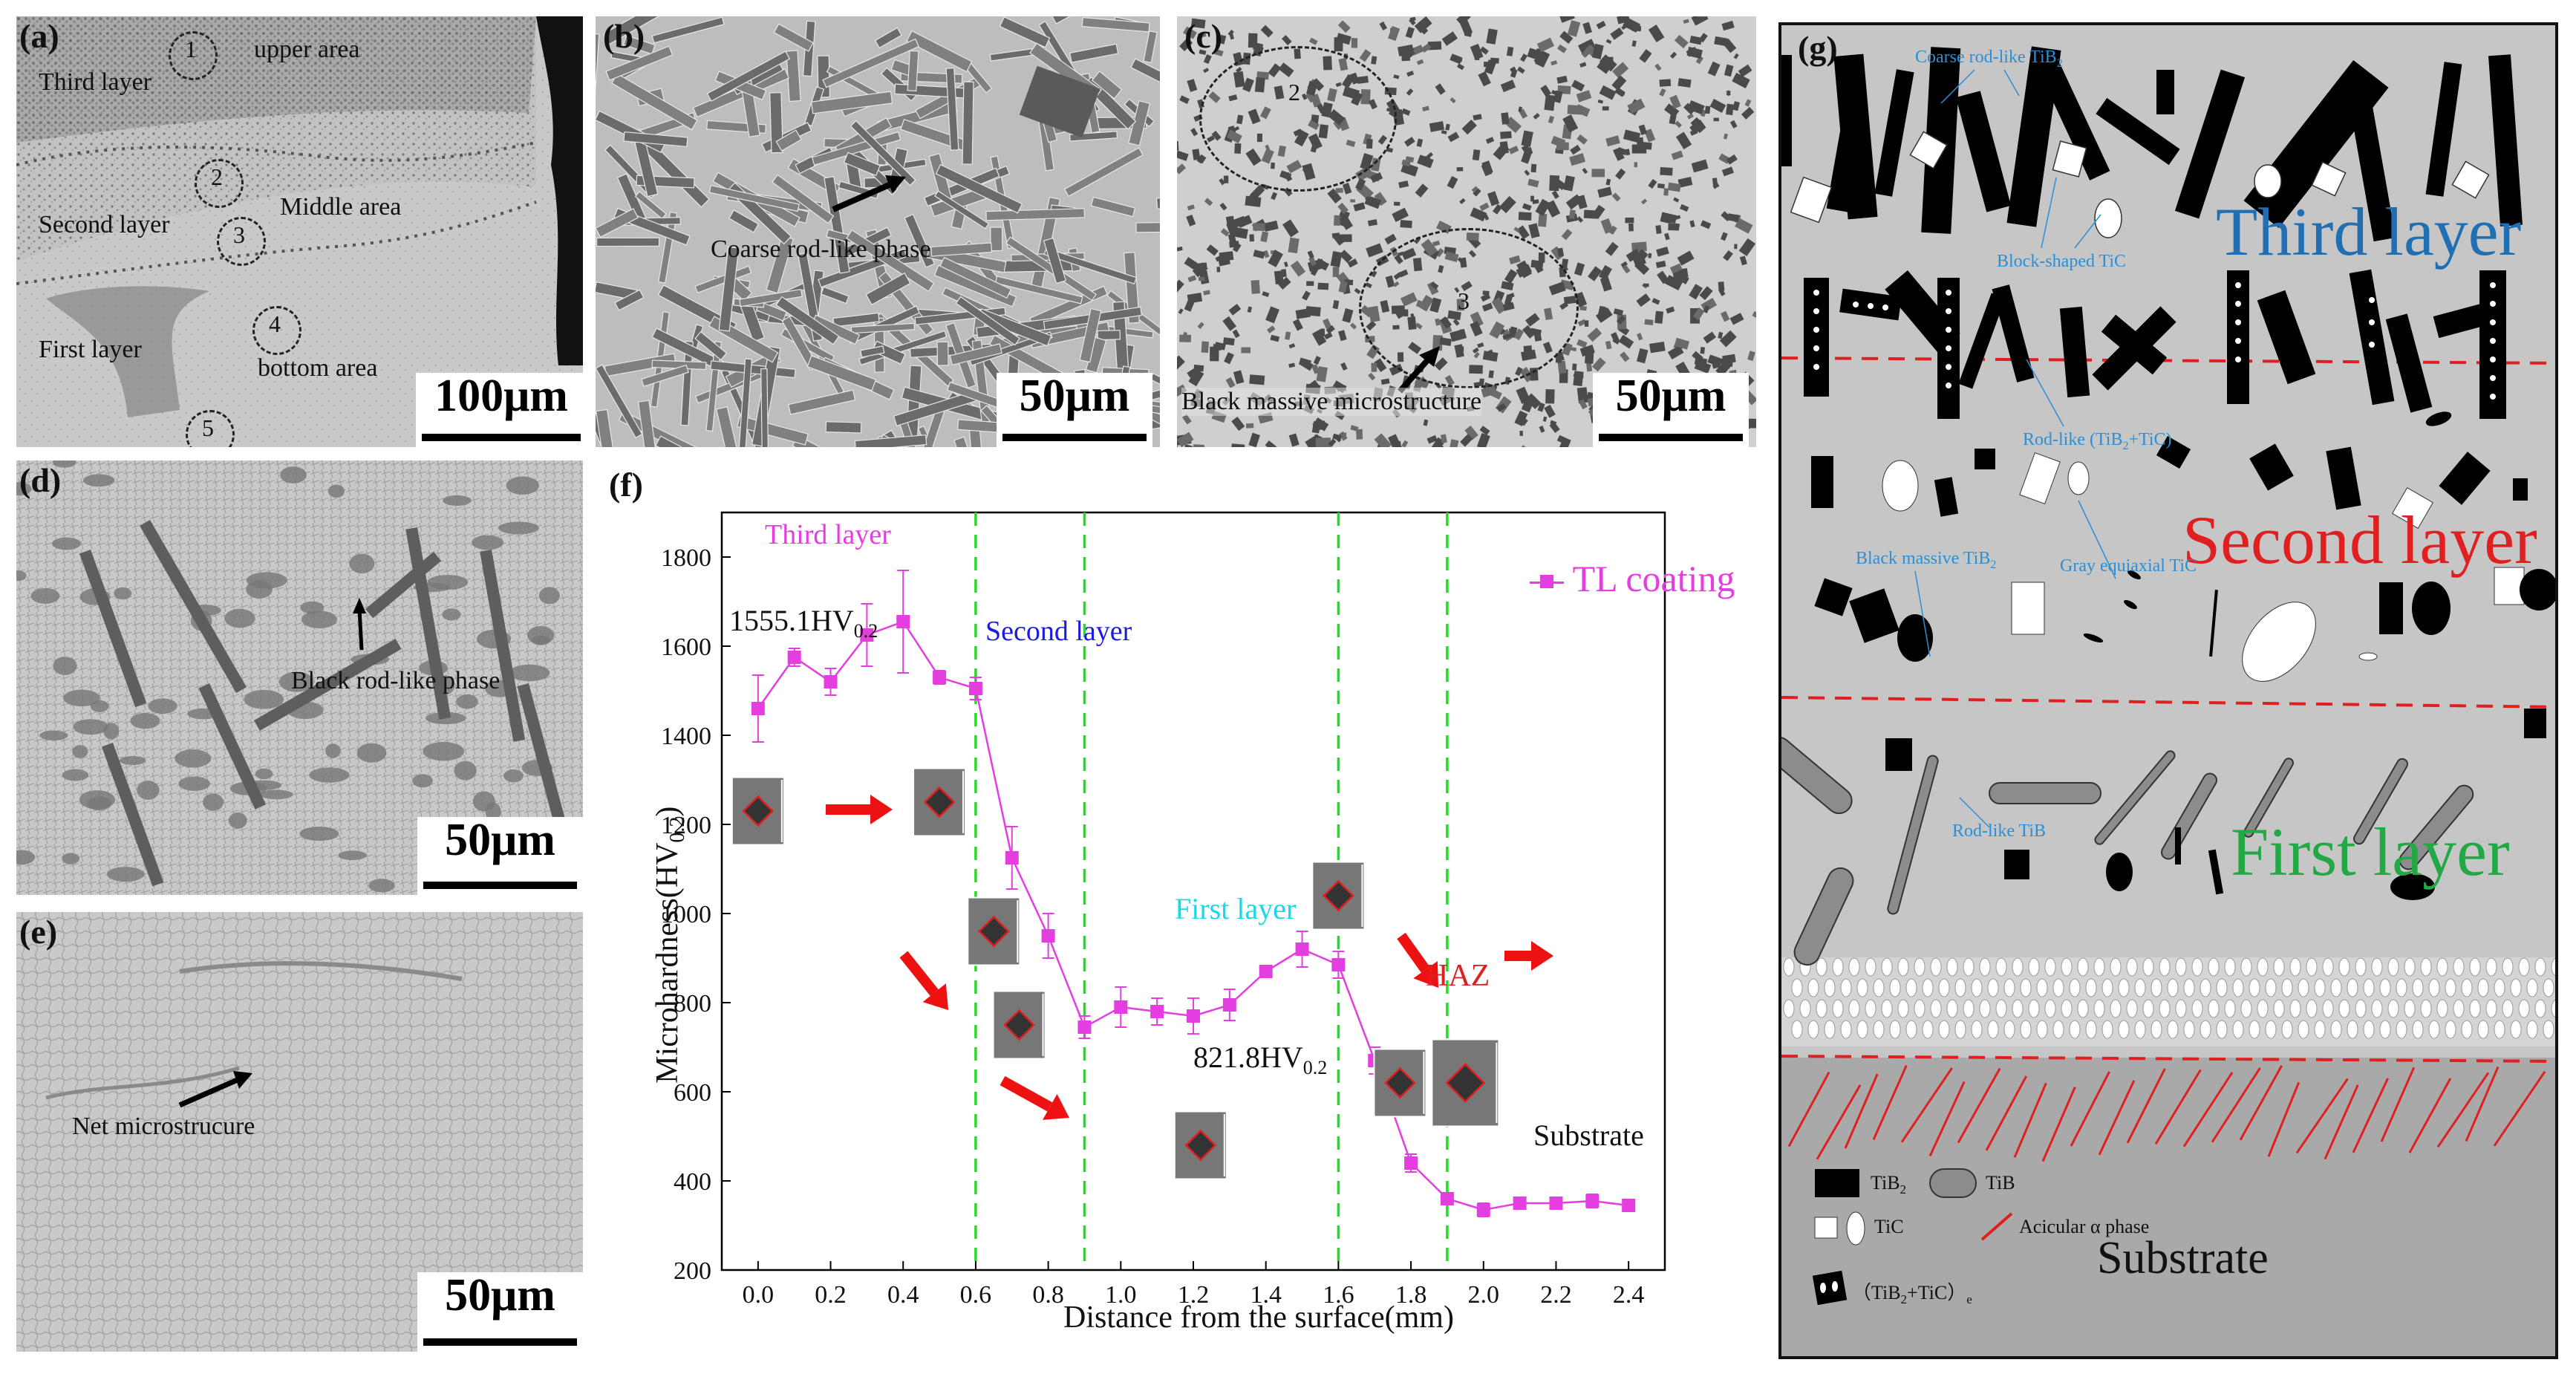 The image size is (2576, 1374). I want to click on circle-3-num: 3, so click(239, 234).